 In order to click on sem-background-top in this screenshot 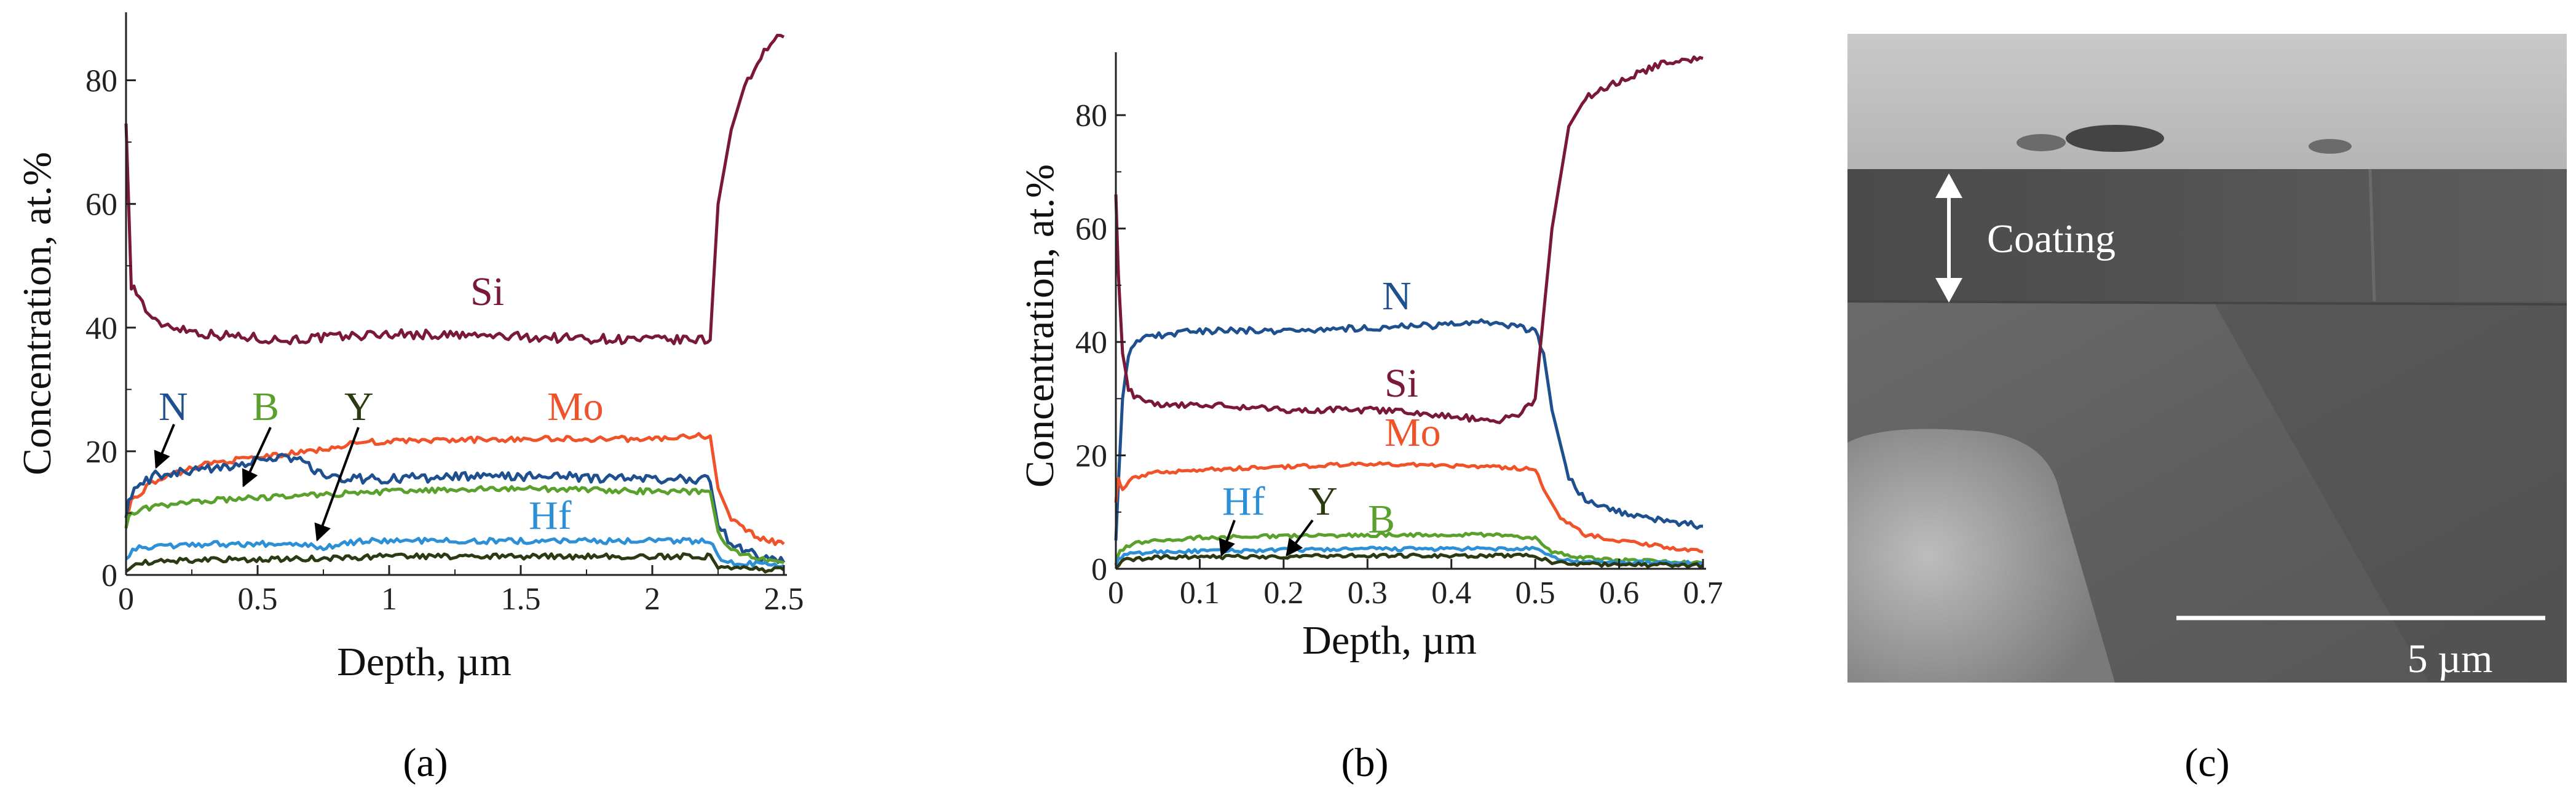, I will do `click(2207, 101)`.